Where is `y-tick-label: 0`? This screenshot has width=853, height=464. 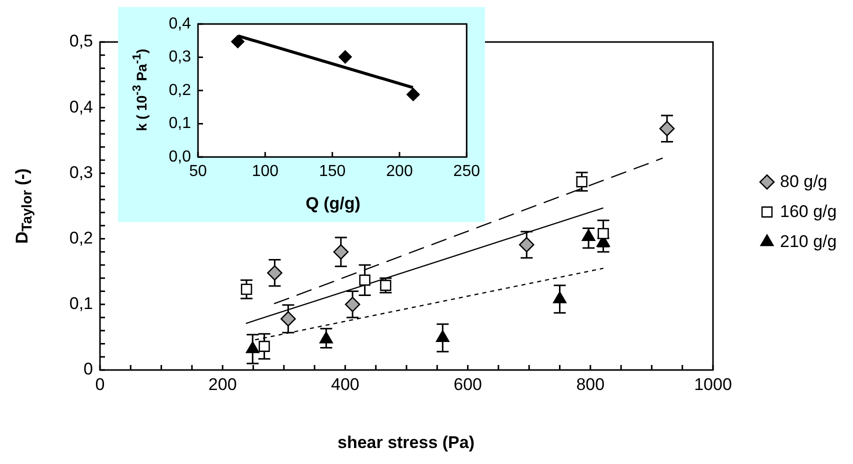
y-tick-label: 0 is located at coordinates (88, 369).